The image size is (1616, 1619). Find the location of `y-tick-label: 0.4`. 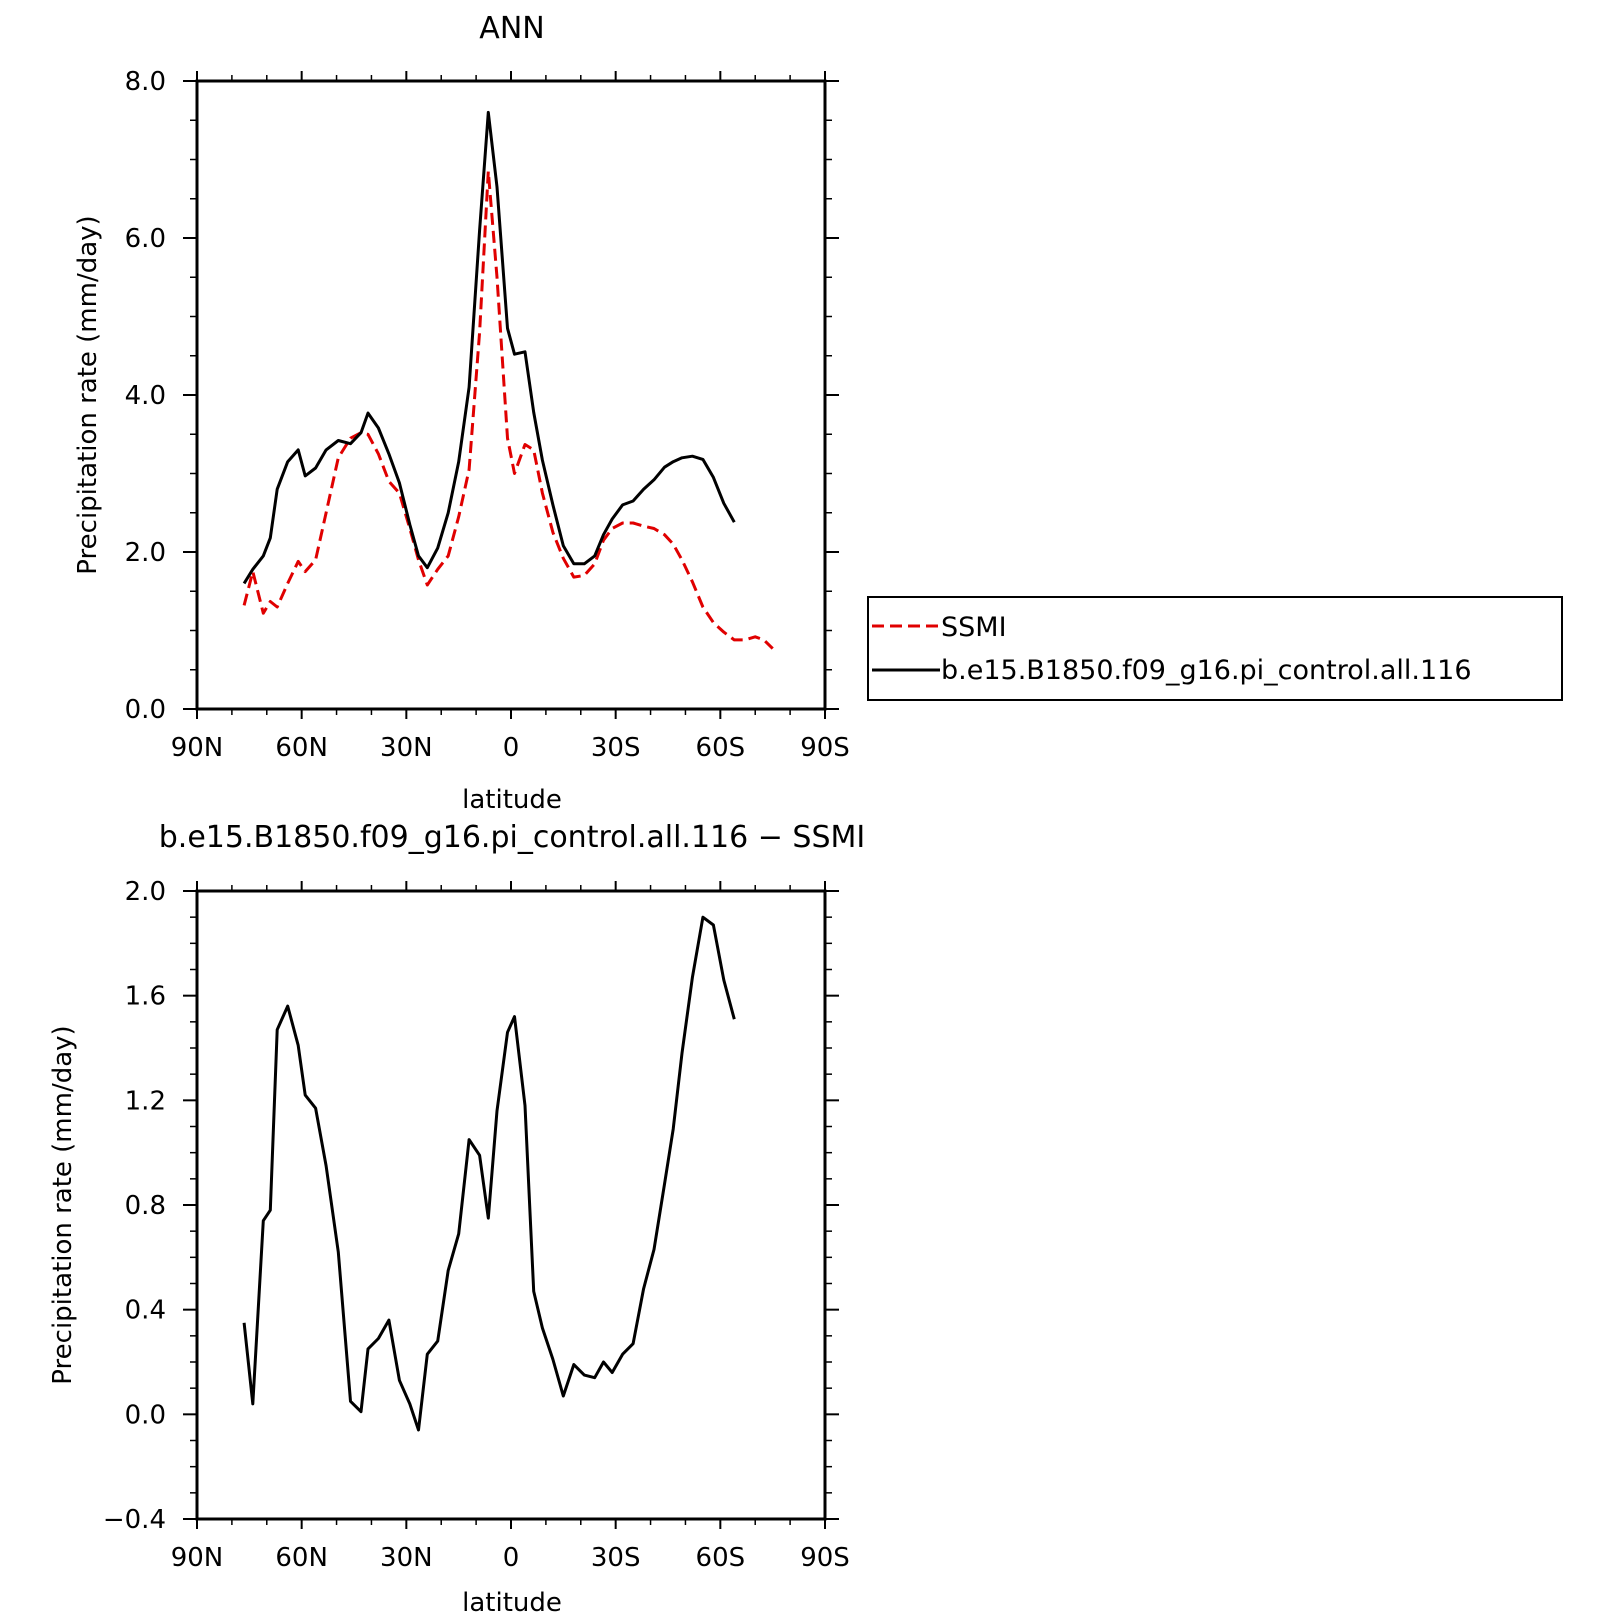

y-tick-label: 0.4 is located at coordinates (145, 1311).